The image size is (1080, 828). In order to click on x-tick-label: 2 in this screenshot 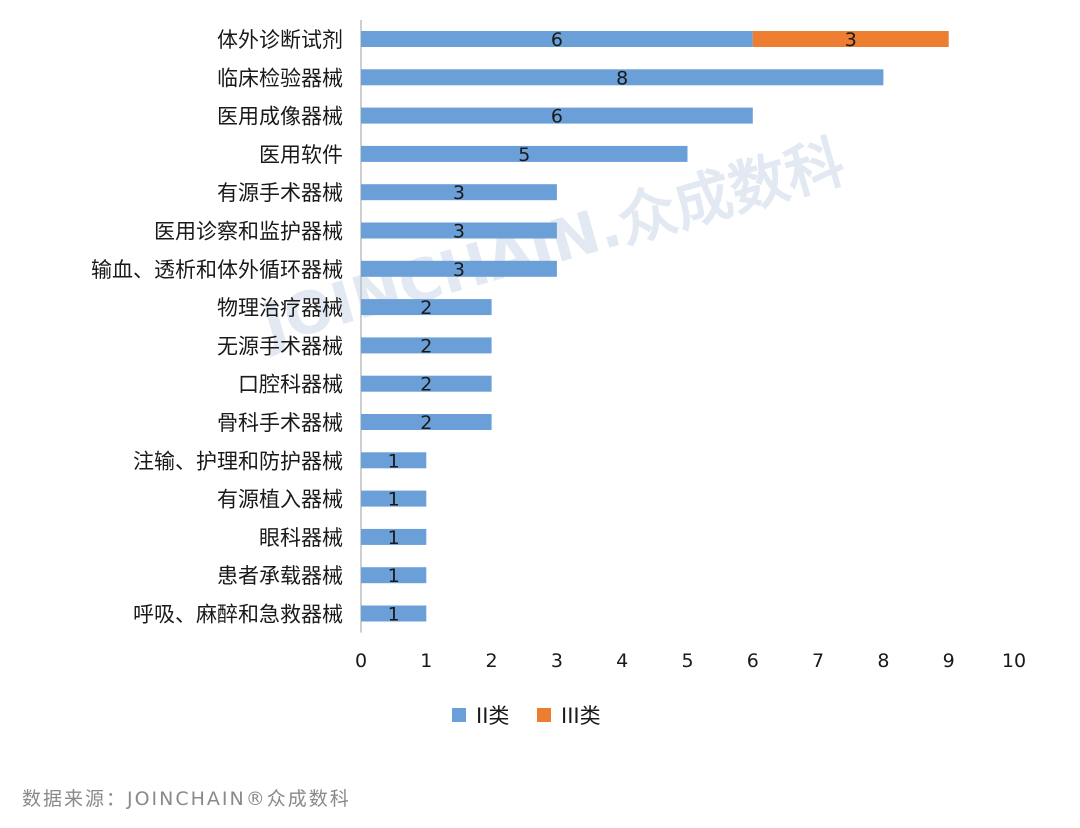, I will do `click(492, 661)`.